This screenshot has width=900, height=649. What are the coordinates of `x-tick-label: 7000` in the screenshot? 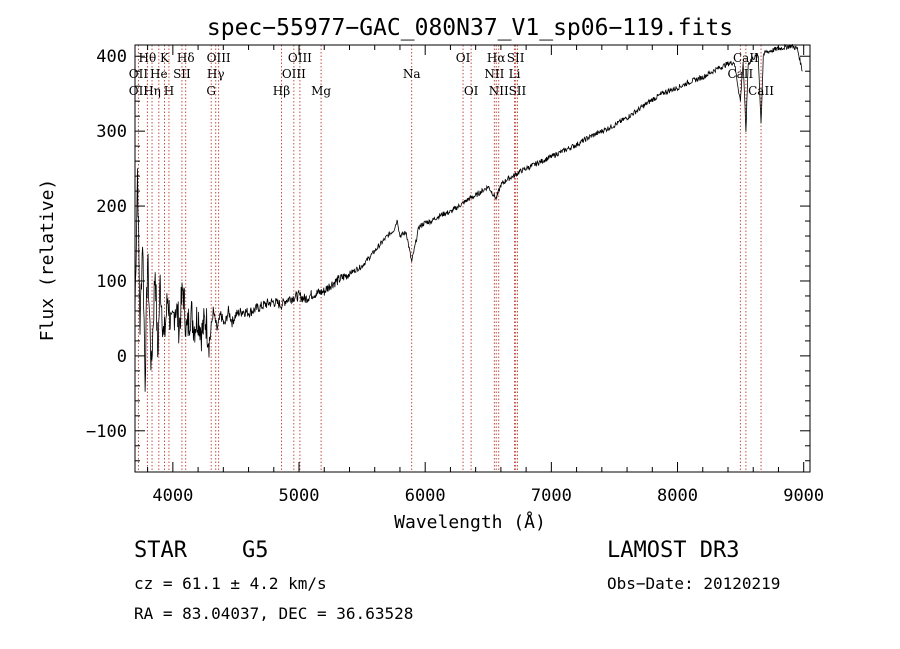 It's located at (551, 496).